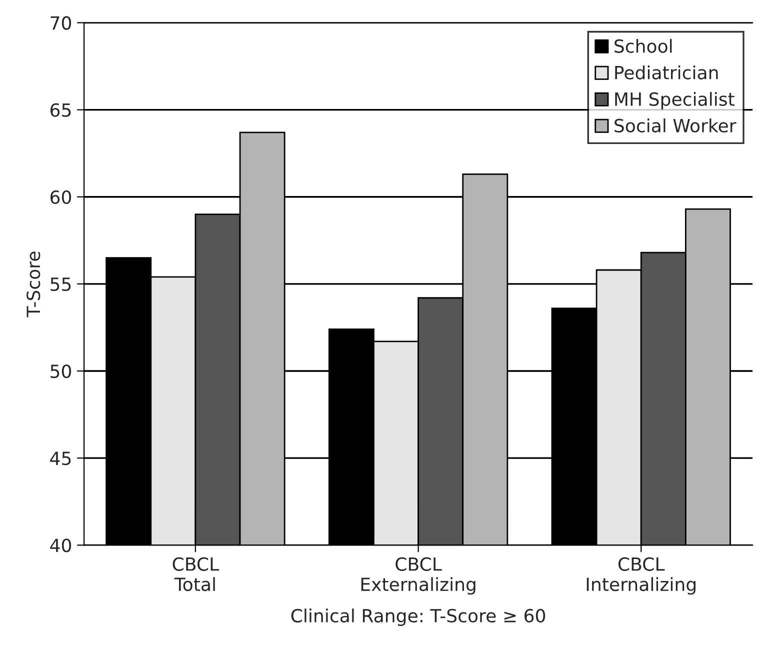  I want to click on y-axis-title: T-Score, so click(33, 285).